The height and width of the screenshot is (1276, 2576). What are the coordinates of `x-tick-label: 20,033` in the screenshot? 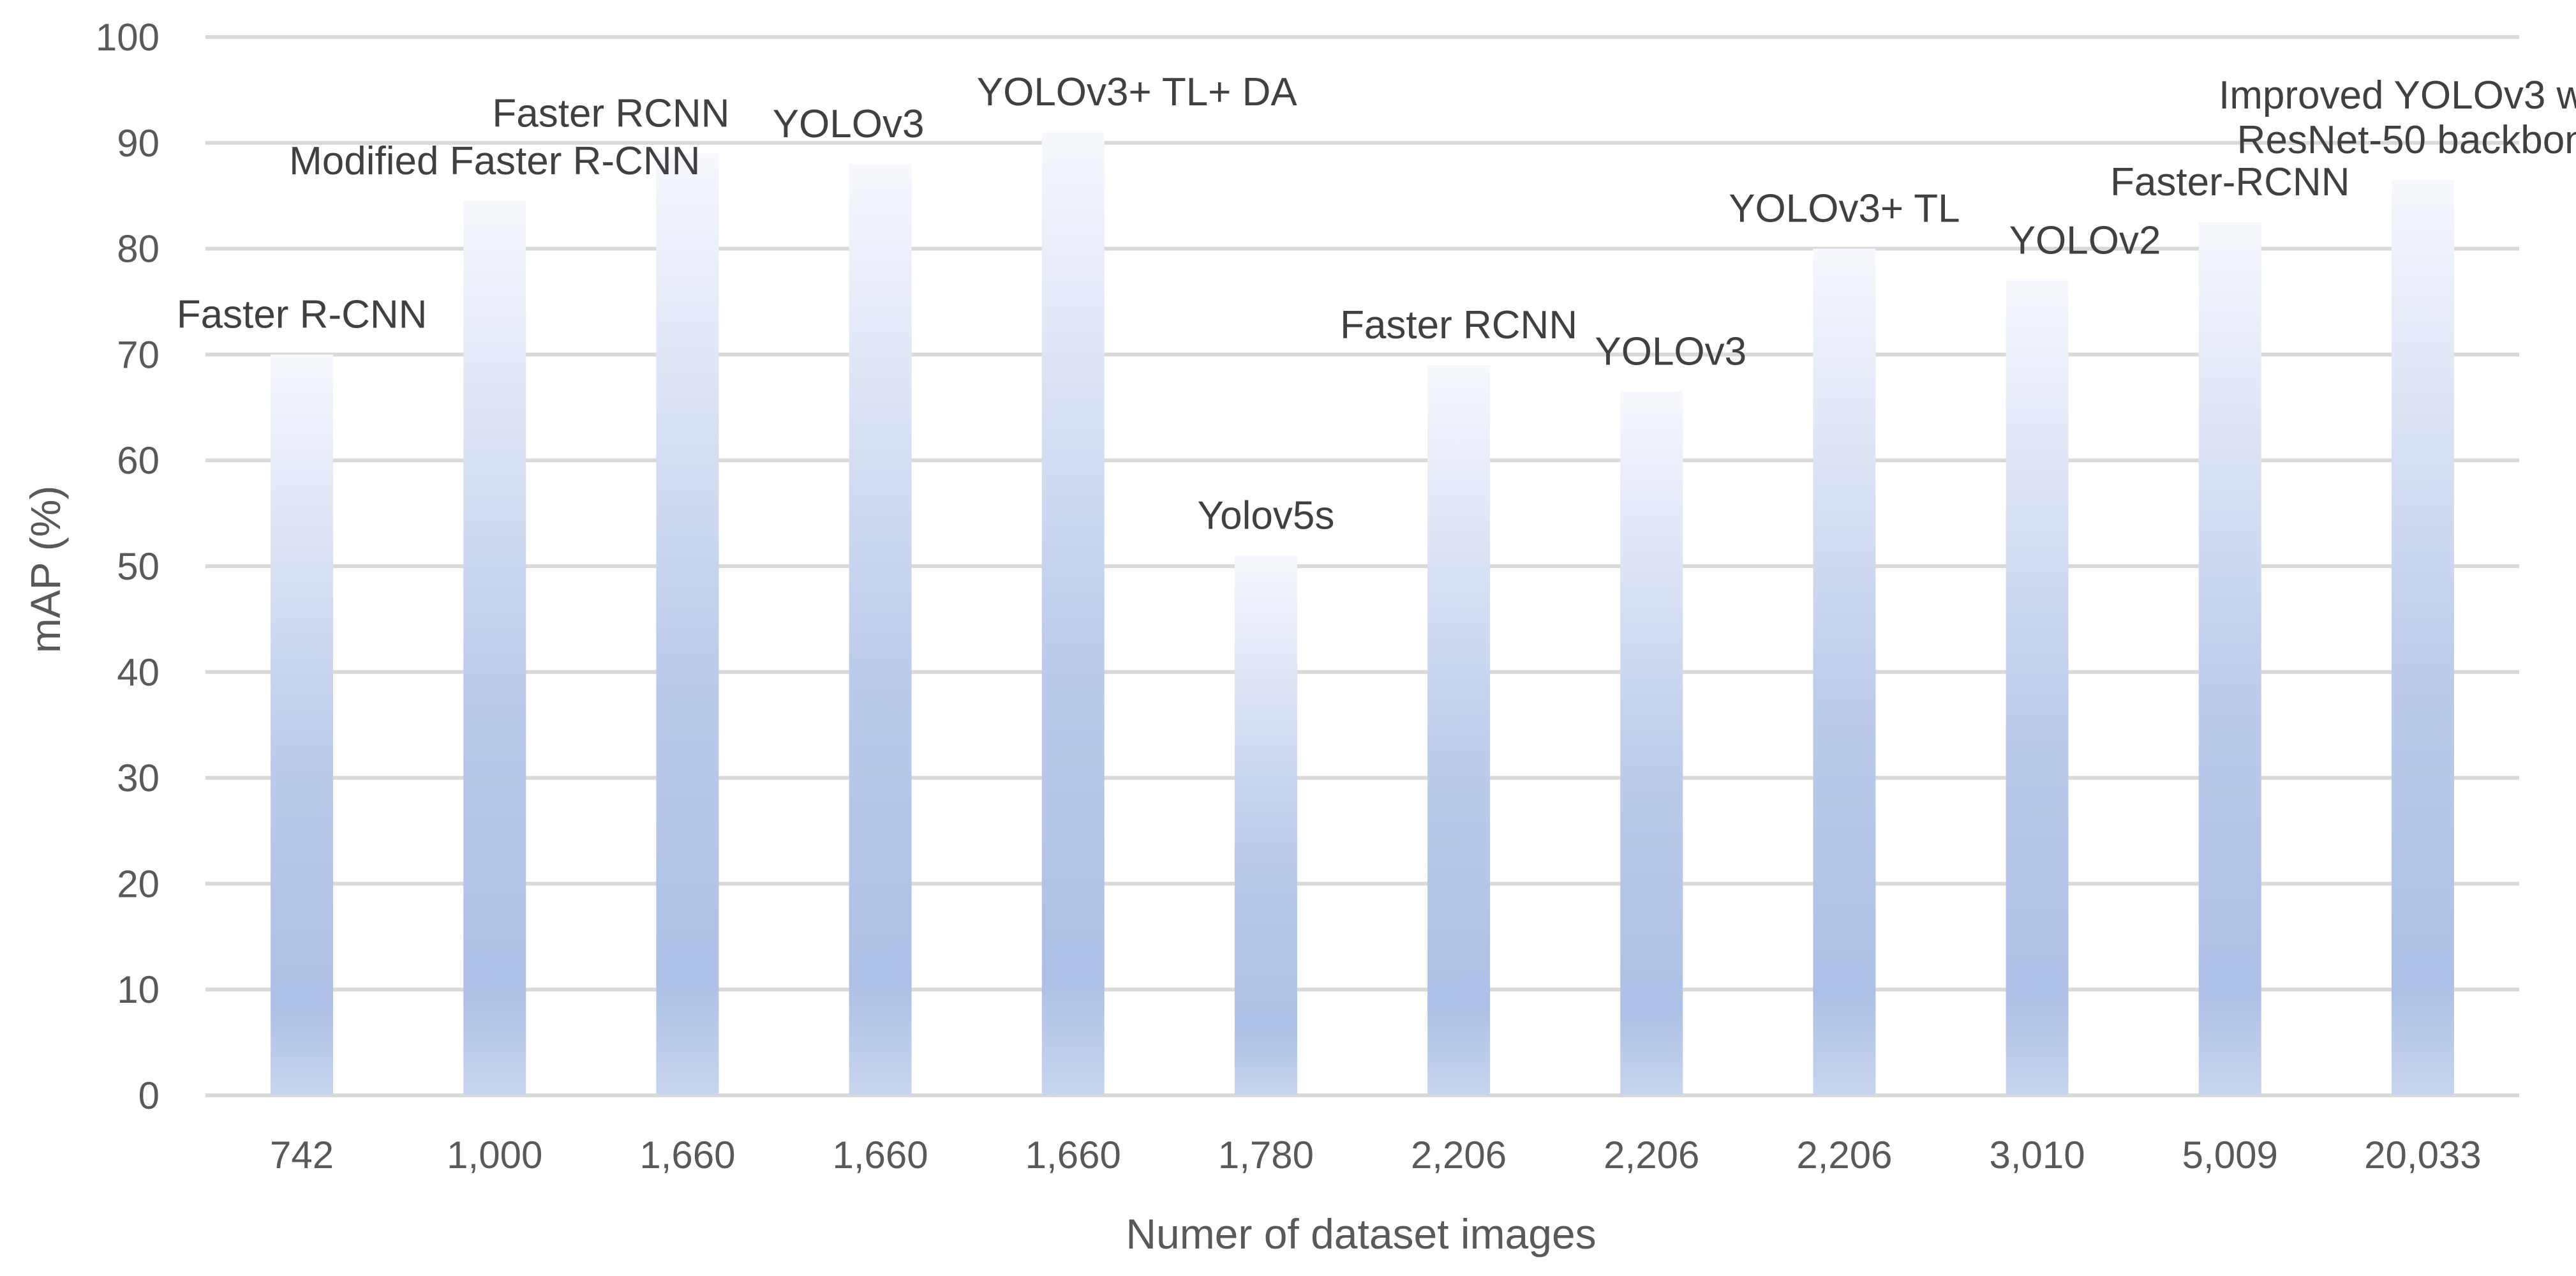 It's located at (2423, 1155).